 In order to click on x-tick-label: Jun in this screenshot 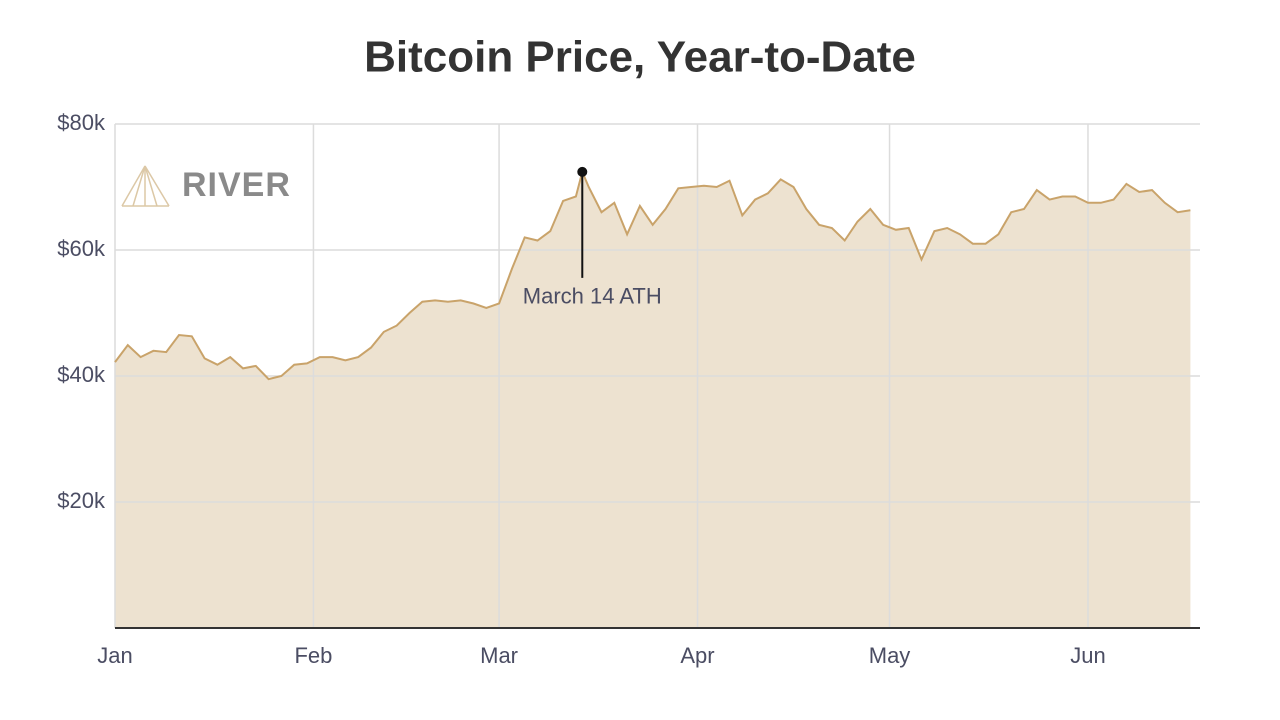, I will do `click(1087, 655)`.